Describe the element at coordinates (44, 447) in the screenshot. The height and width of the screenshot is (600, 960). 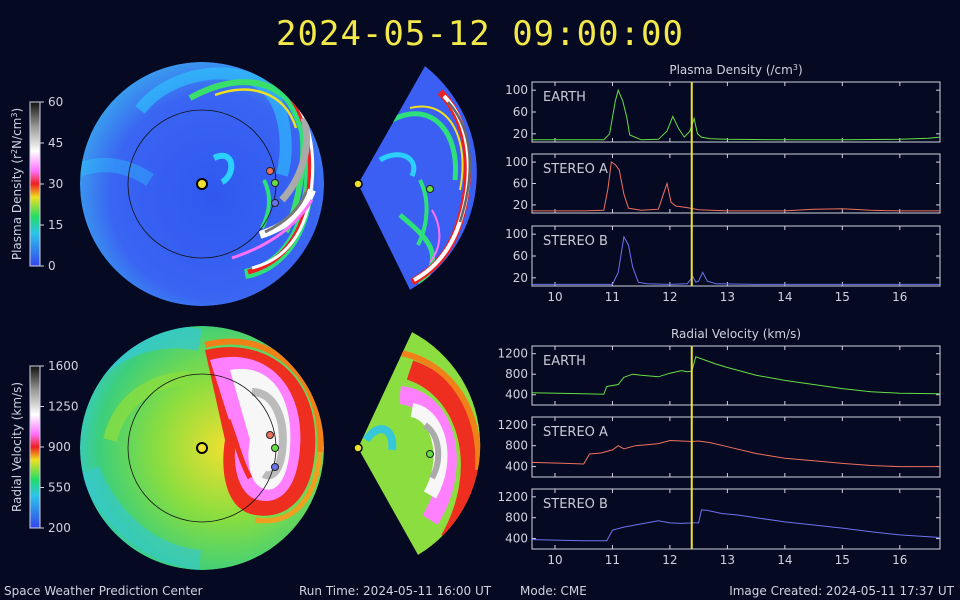
I see `velocity-colorbar: Radial Velocity (km/s) 200 550 900 1250 1600` at that location.